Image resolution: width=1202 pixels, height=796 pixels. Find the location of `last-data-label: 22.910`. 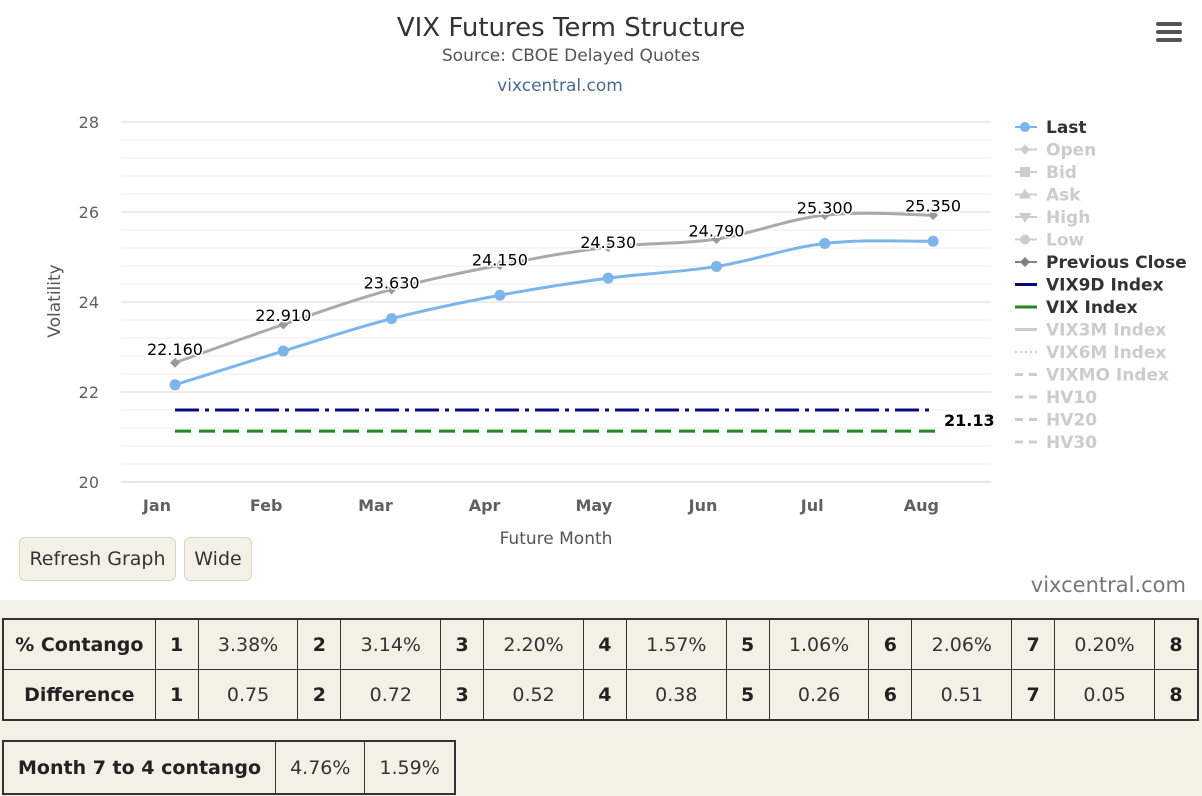

last-data-label: 22.910 is located at coordinates (283, 315).